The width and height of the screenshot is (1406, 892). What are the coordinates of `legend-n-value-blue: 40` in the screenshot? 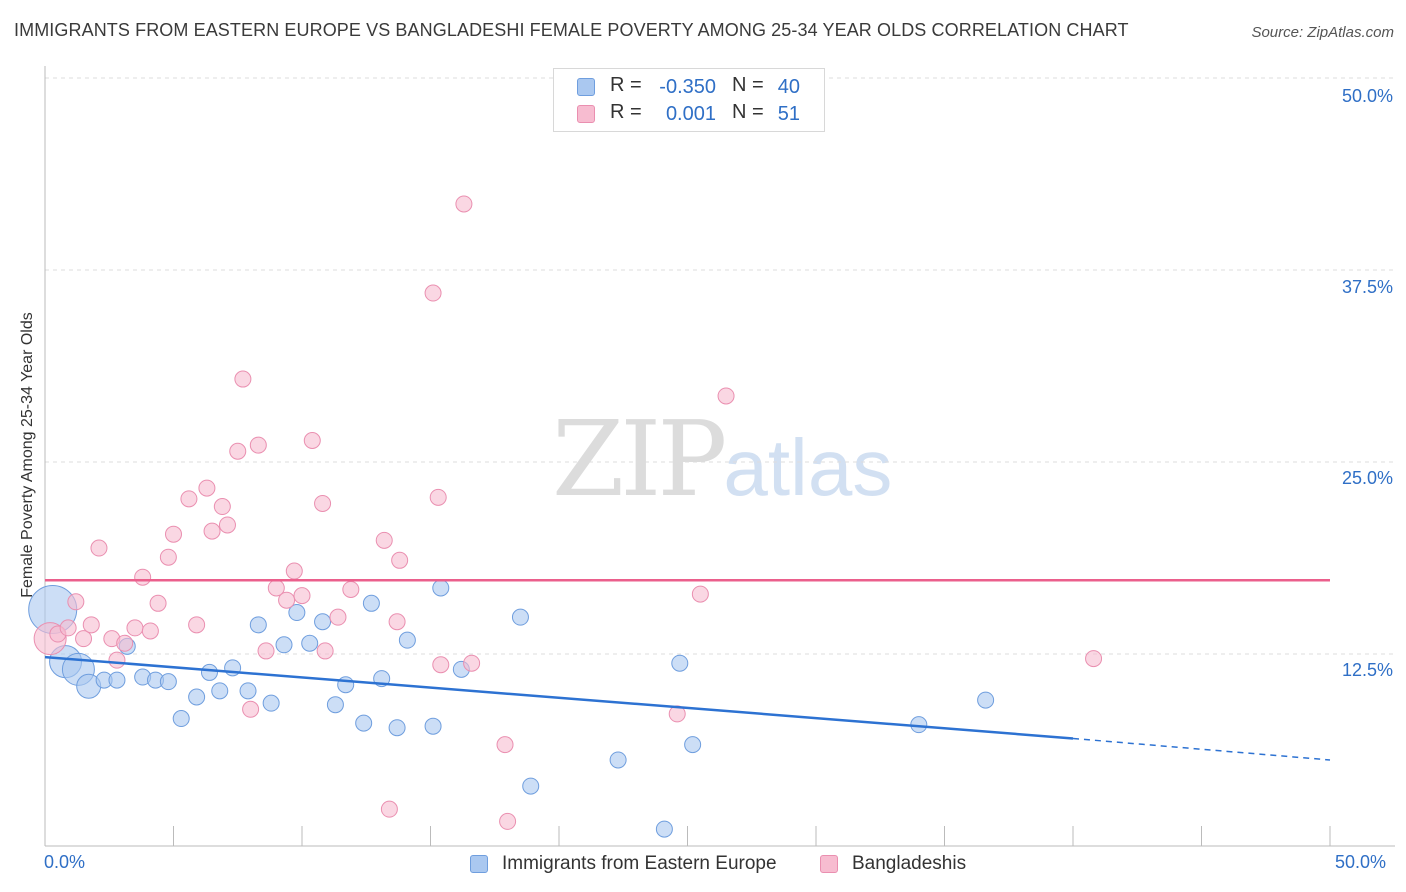 It's located at (788, 86).